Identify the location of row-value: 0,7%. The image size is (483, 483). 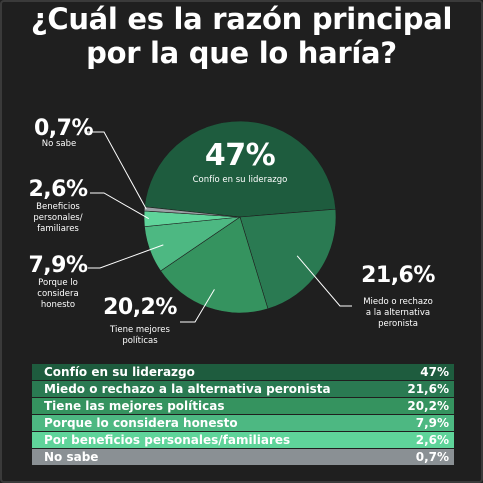
(432, 457).